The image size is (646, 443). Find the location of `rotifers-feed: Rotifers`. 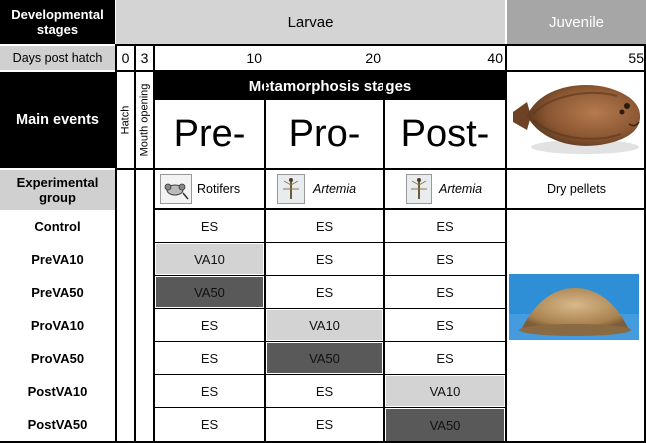

rotifers-feed: Rotifers is located at coordinates (209, 189).